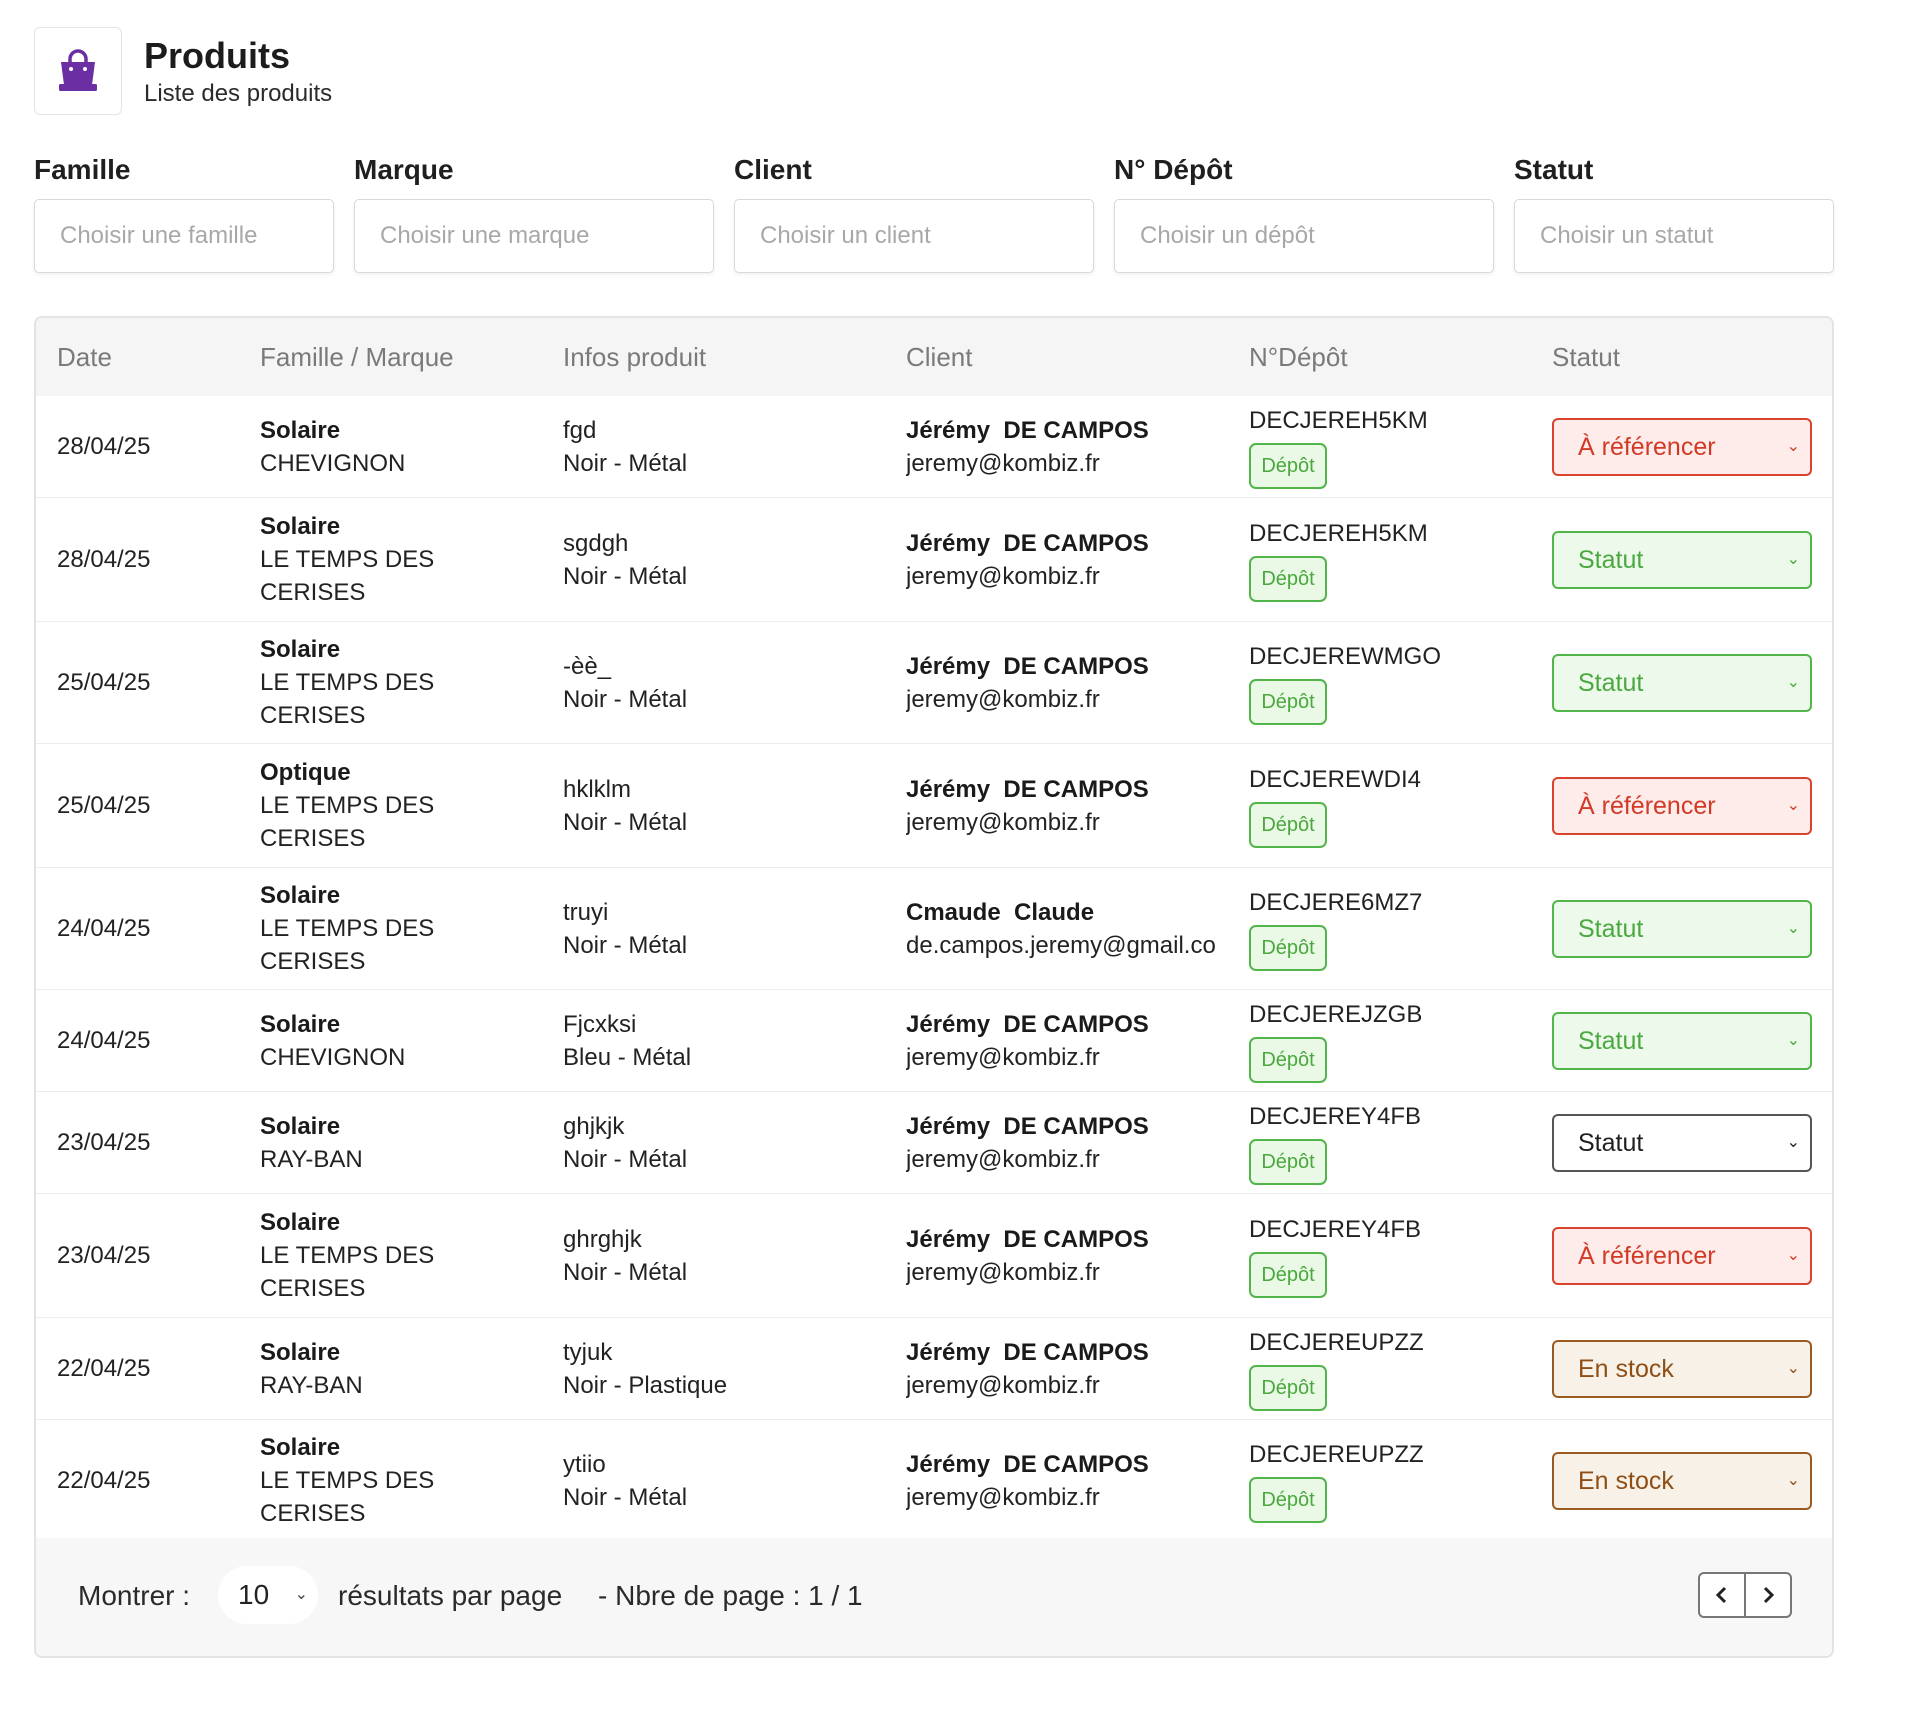 The image size is (1918, 1718). I want to click on client-name: Jérémy DE CAMPOS, so click(1027, 1126).